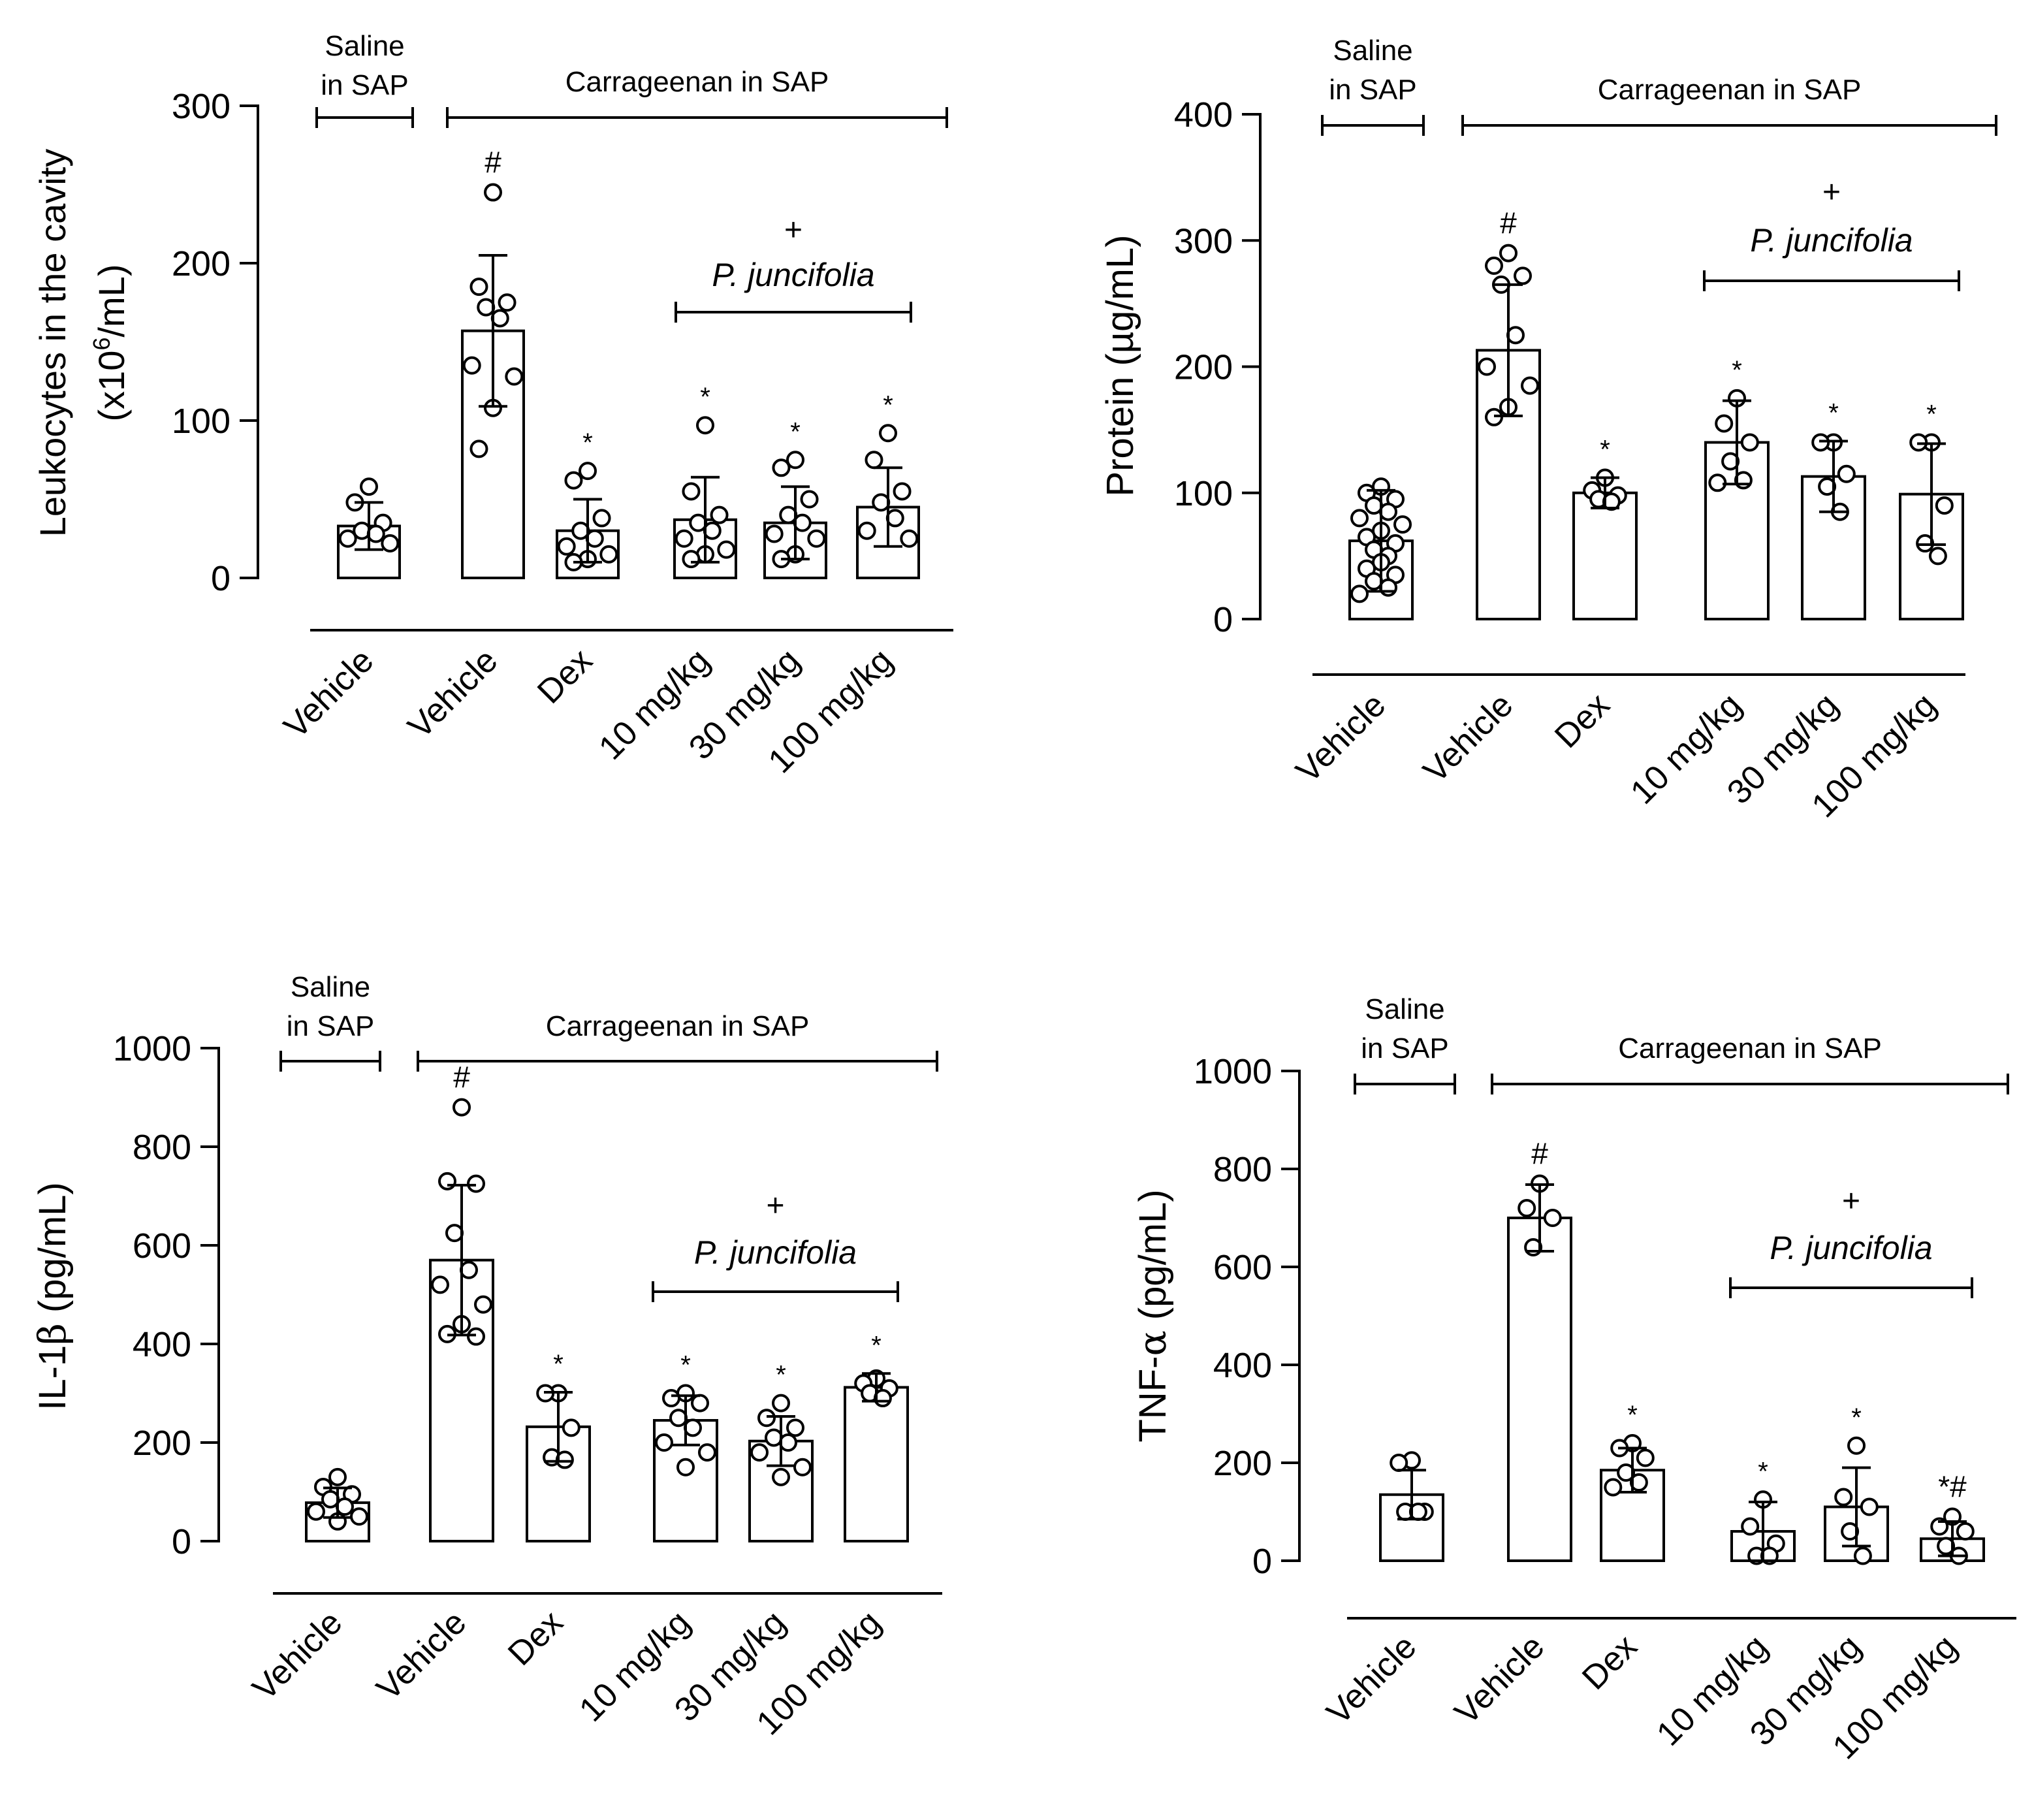 This screenshot has width=2034, height=1820. Describe the element at coordinates (1242, 1170) in the screenshot. I see `y-tick-label: 800` at that location.